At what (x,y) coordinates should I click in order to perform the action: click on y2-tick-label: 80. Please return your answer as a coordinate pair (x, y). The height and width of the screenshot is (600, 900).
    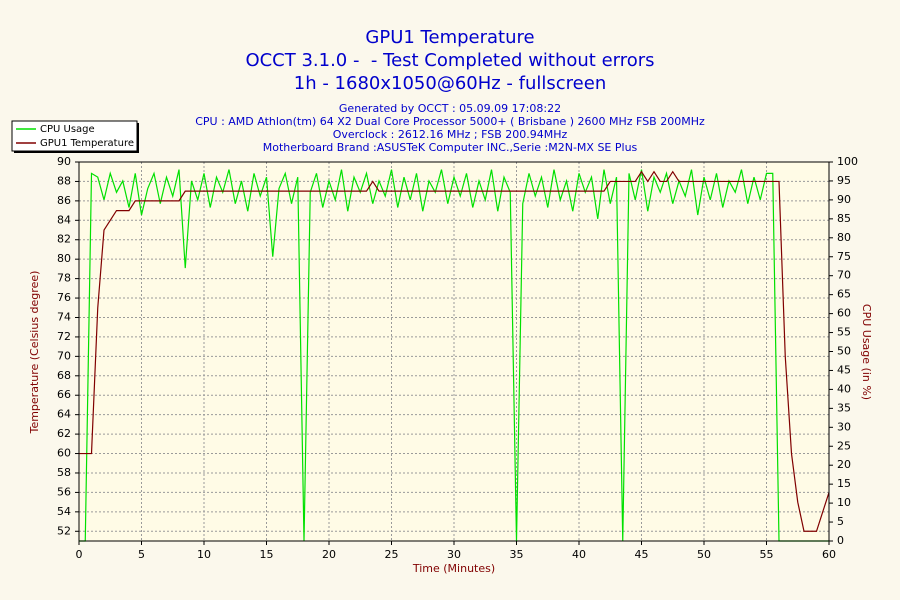
    Looking at the image, I should click on (844, 237).